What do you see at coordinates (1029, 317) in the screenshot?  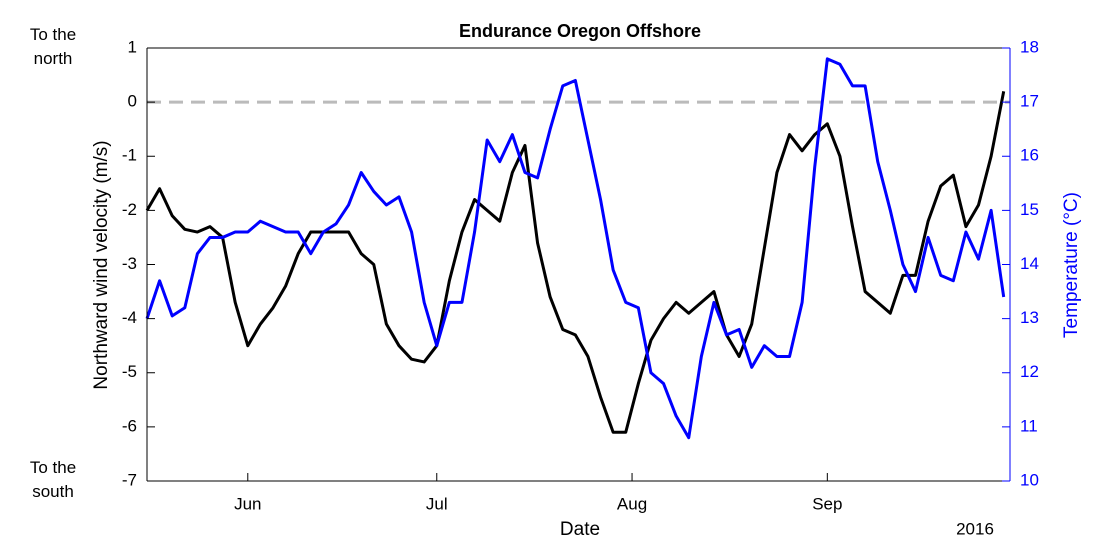 I see `y2-tick-label: 13` at bounding box center [1029, 317].